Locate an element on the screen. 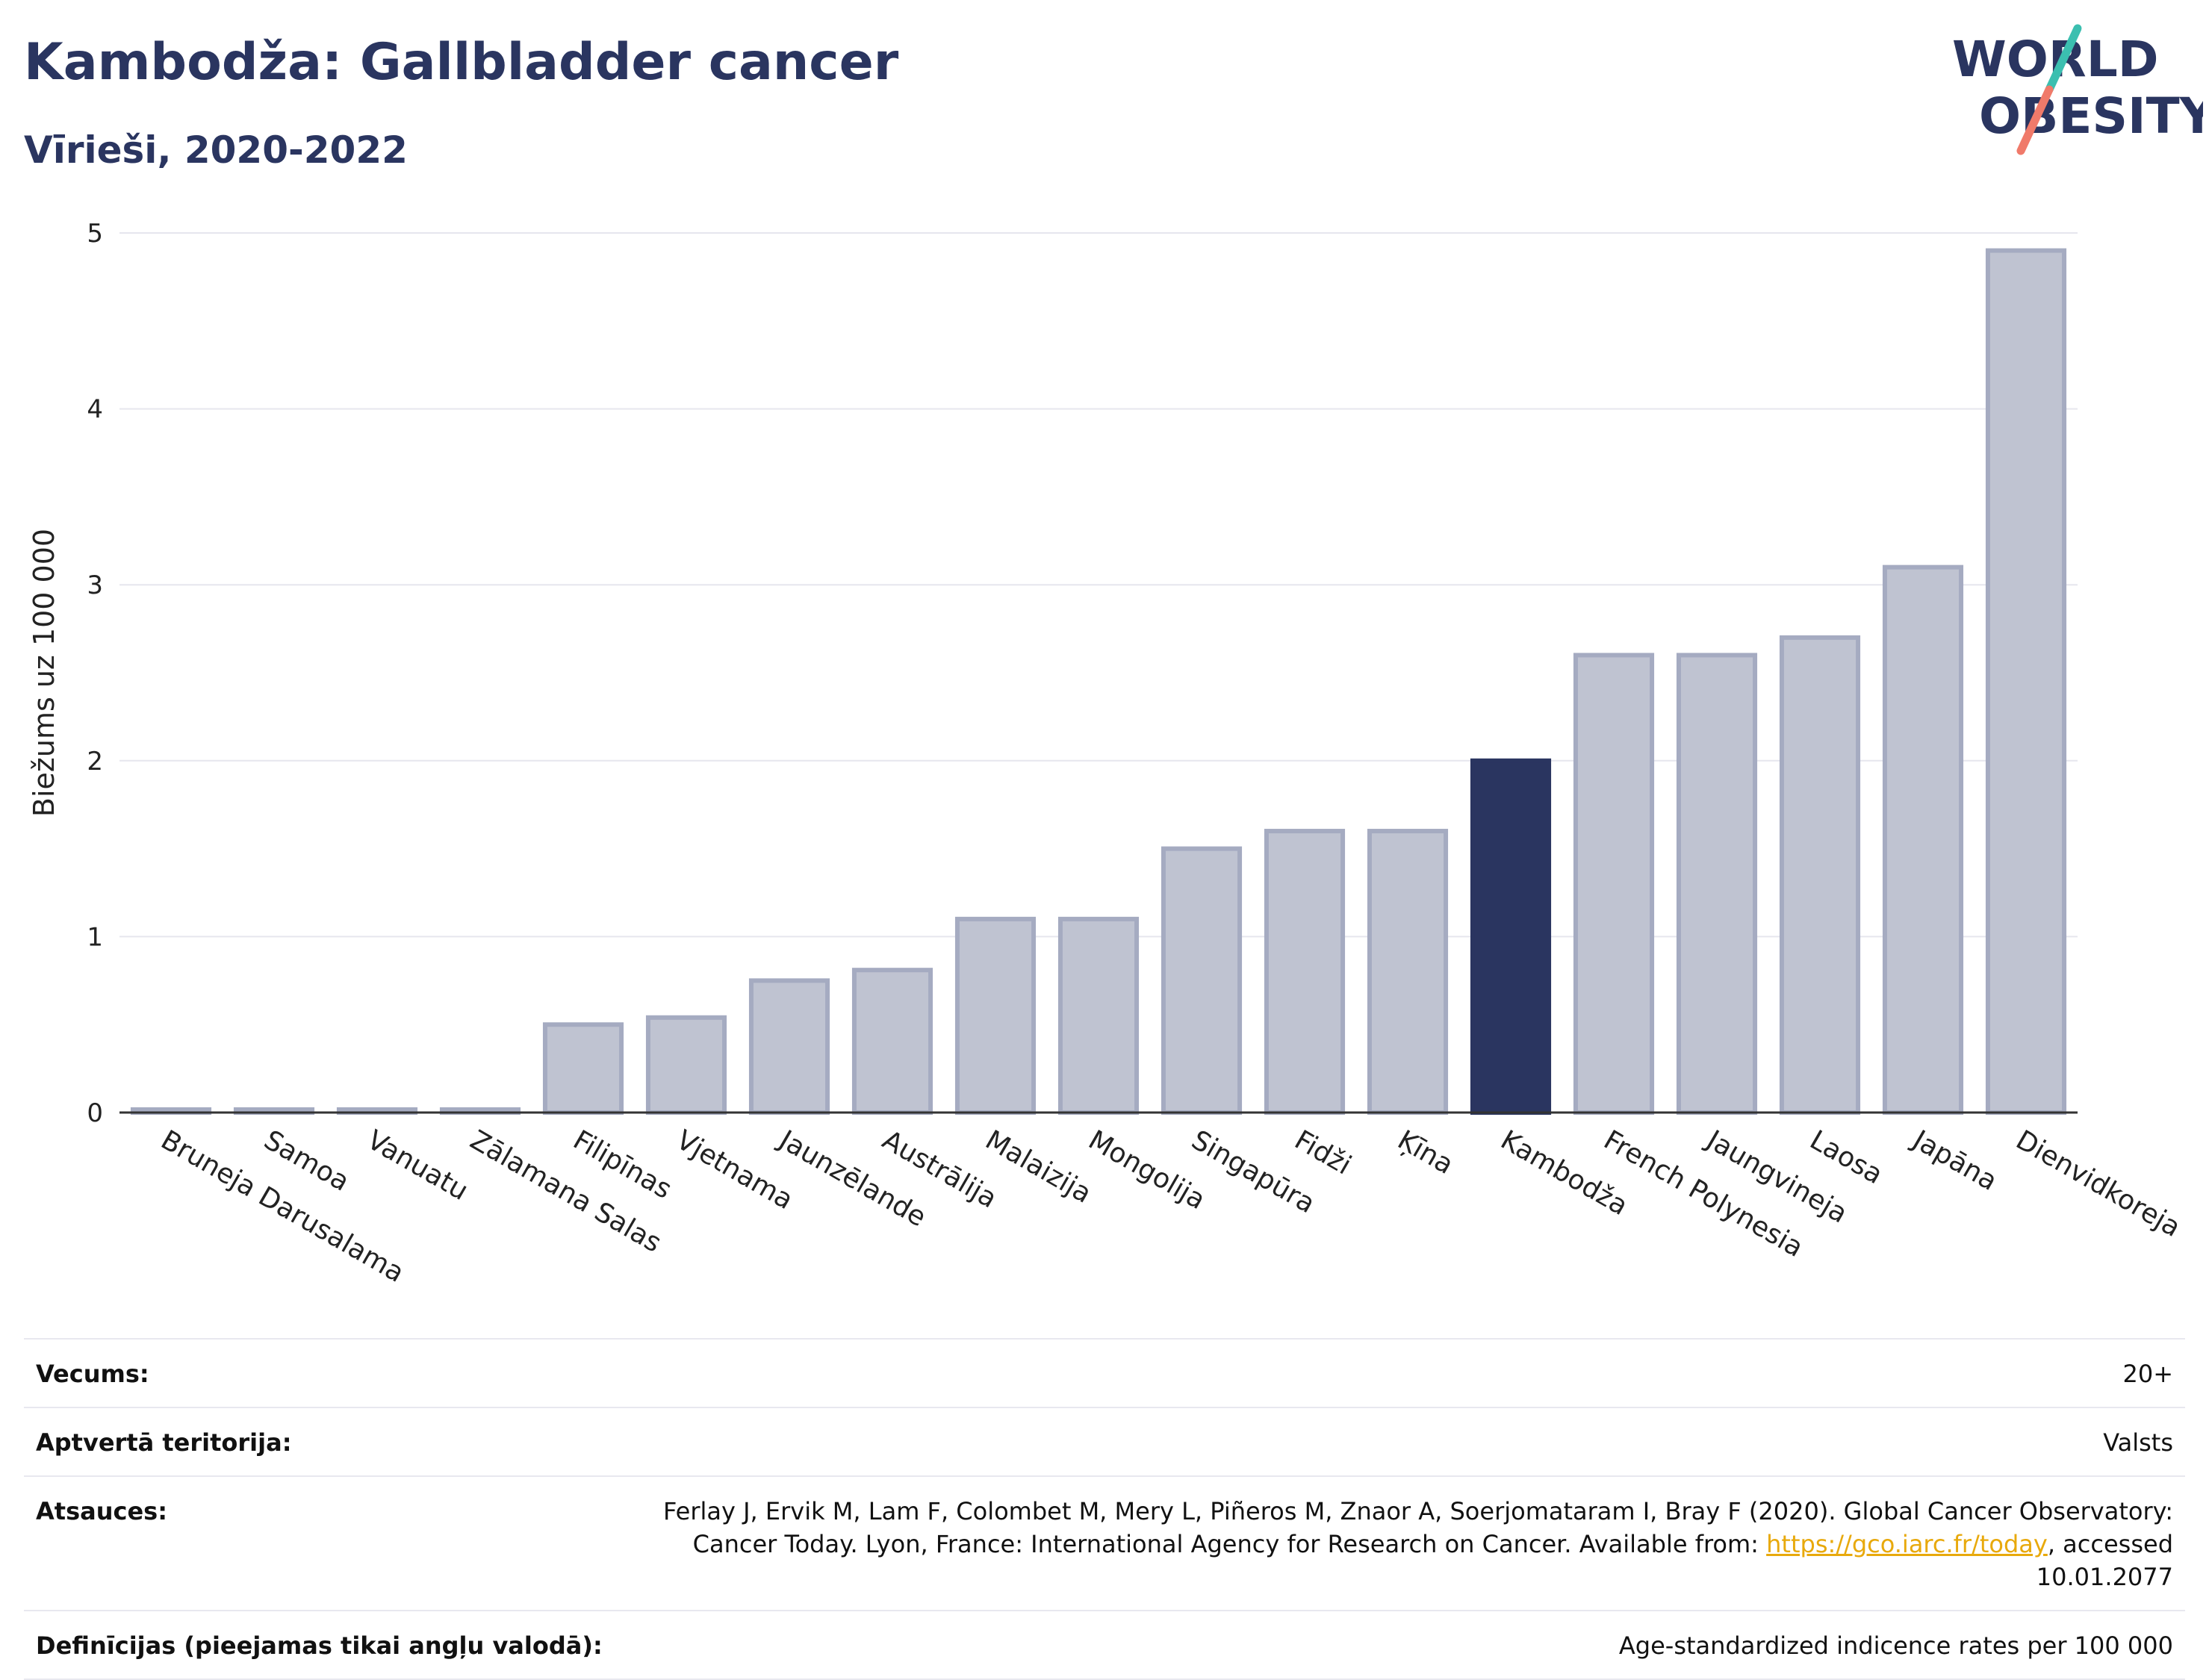  age-label: Vecums: is located at coordinates (319, 1372).